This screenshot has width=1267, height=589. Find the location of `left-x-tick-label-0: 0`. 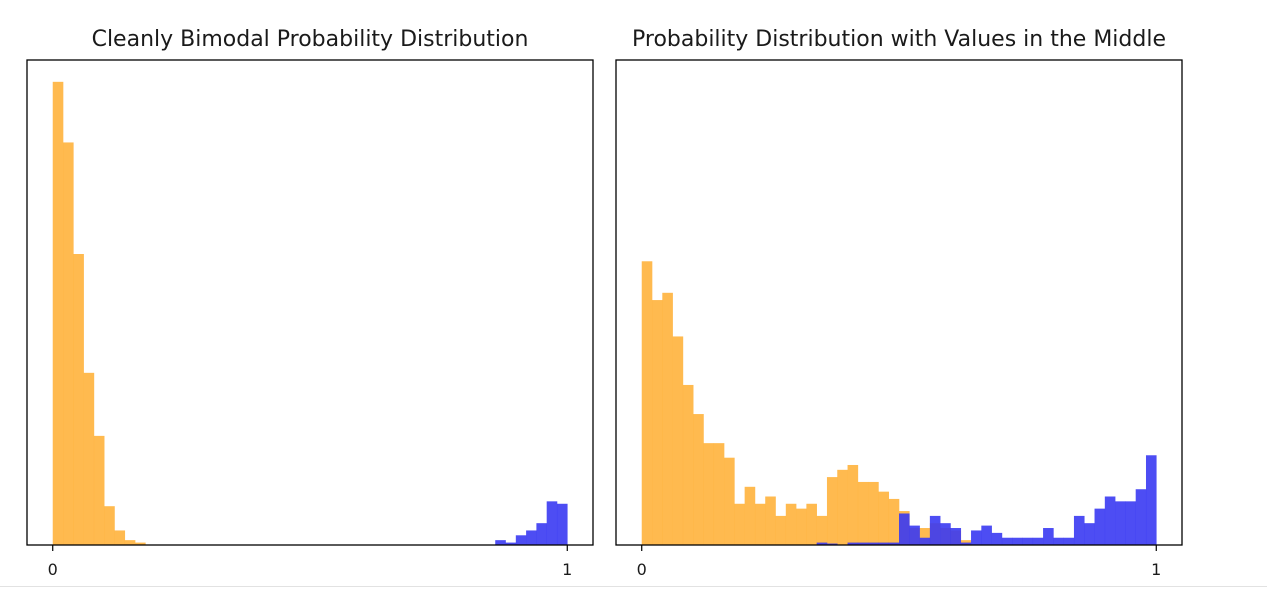

left-x-tick-label-0: 0 is located at coordinates (53, 569).